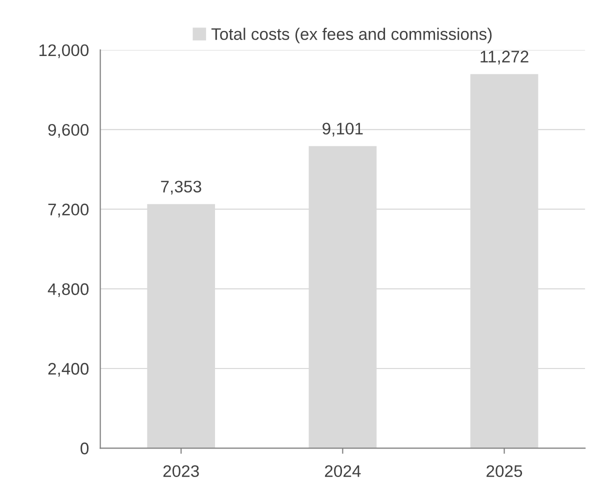 This screenshot has width=597, height=485. What do you see at coordinates (68, 290) in the screenshot?
I see `y-tick-label: 4,800` at bounding box center [68, 290].